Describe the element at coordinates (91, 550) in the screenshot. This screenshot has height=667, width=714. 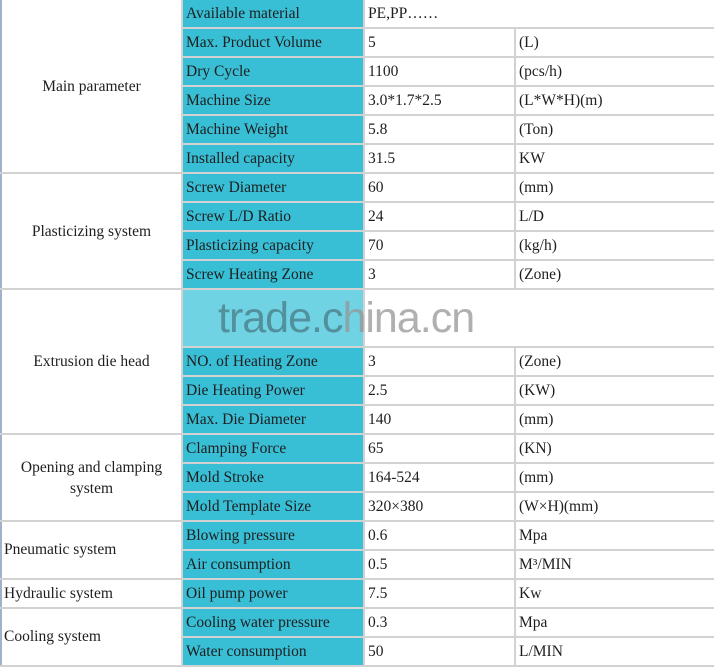
I see `group-label: Pneumatic system` at that location.